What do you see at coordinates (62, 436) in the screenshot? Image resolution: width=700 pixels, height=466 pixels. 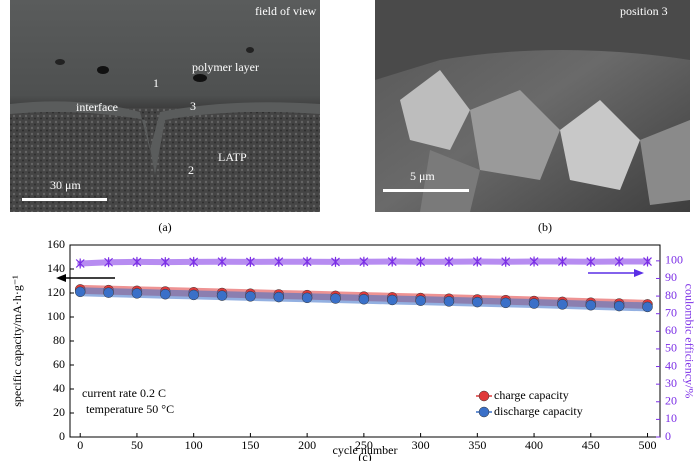 I see `y-tick-label: 0` at bounding box center [62, 436].